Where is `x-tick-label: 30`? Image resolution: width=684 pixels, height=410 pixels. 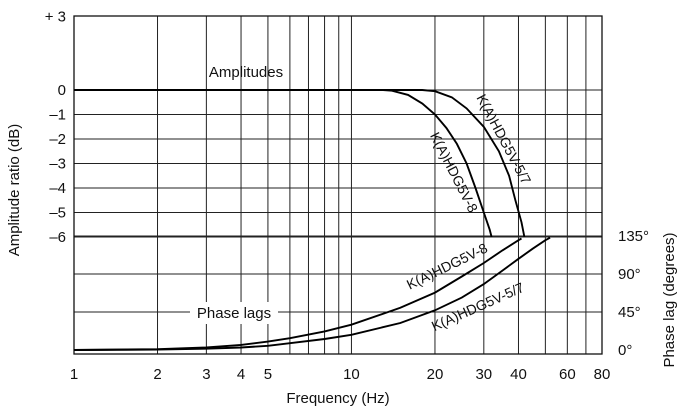
x-tick-label: 30 is located at coordinates (483, 374).